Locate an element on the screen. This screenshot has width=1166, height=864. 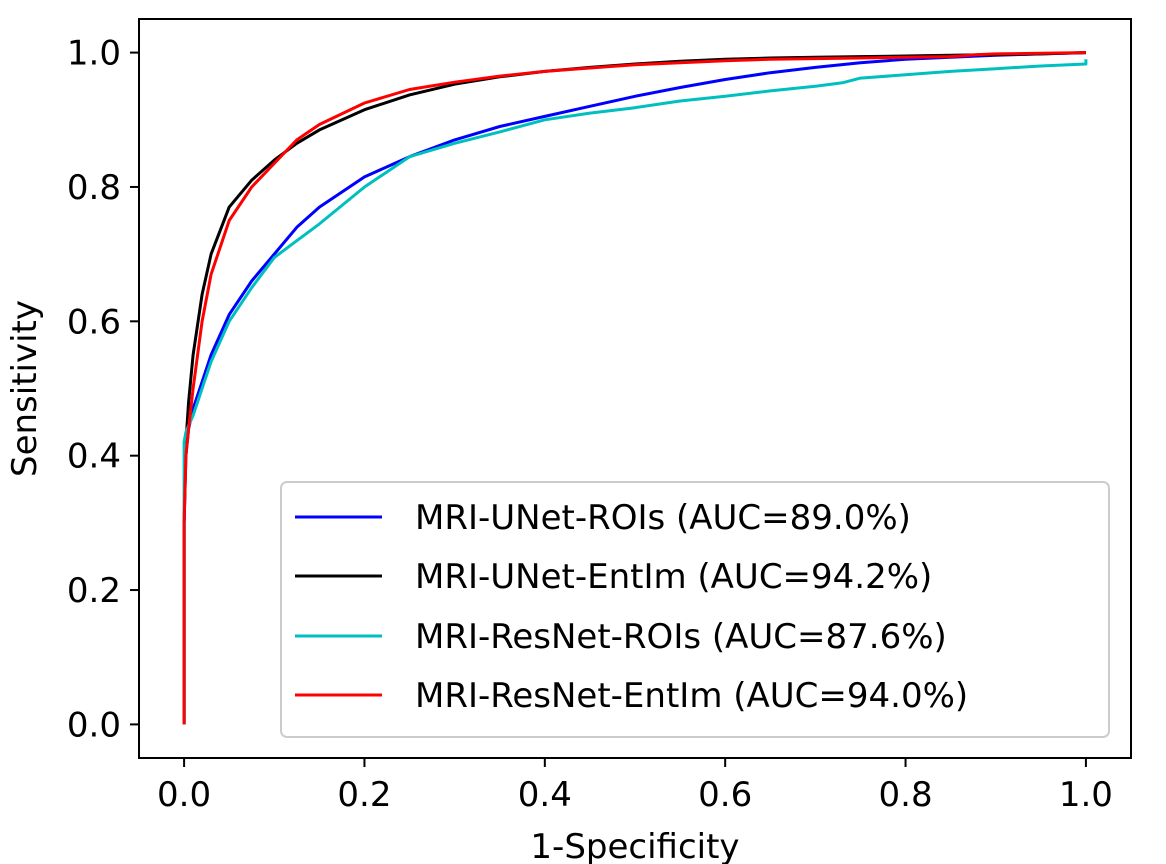
y-tick-label: 0.0 is located at coordinates (94, 725).